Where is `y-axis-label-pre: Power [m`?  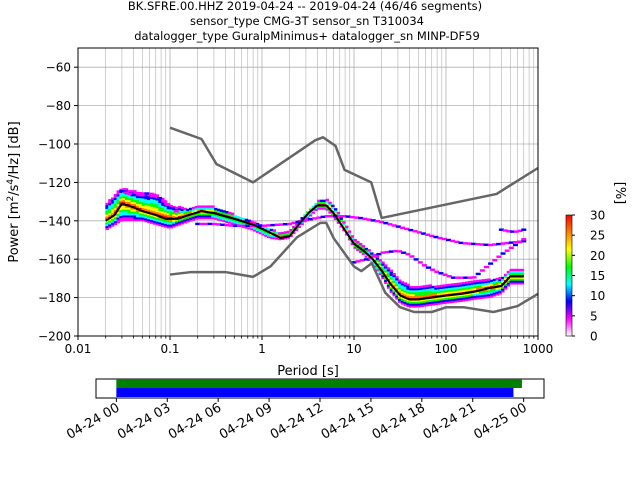
y-axis-label-pre: Power [m is located at coordinates (14, 231).